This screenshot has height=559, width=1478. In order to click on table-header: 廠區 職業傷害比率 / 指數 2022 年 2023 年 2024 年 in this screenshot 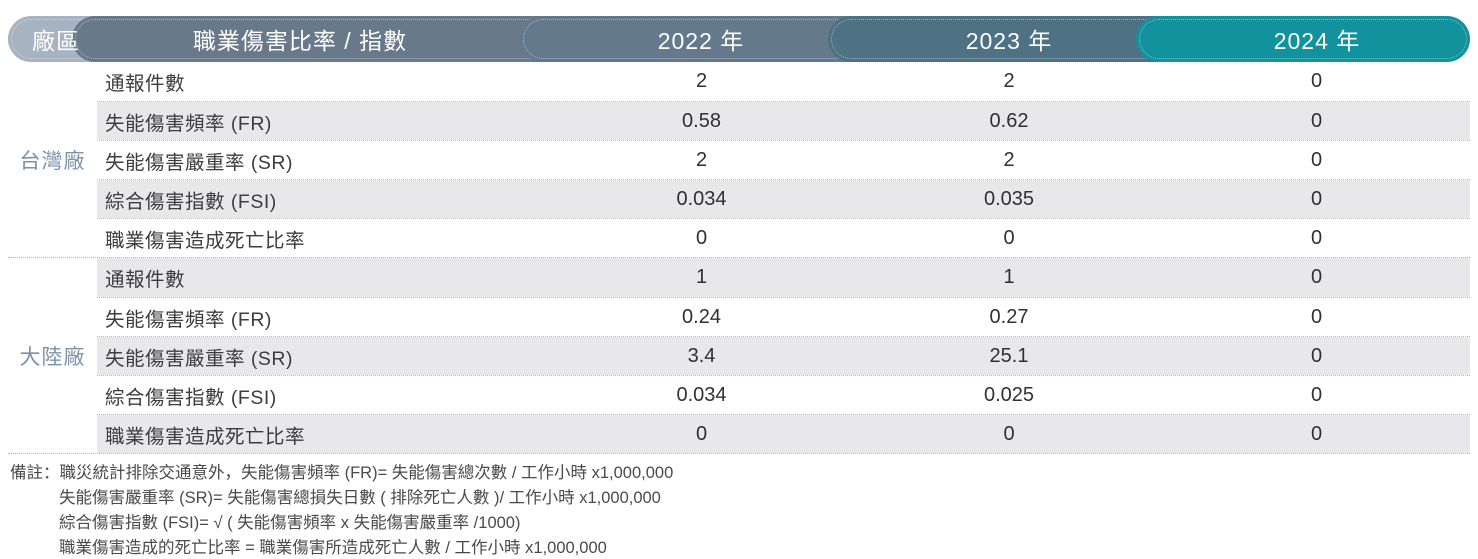, I will do `click(739, 39)`.